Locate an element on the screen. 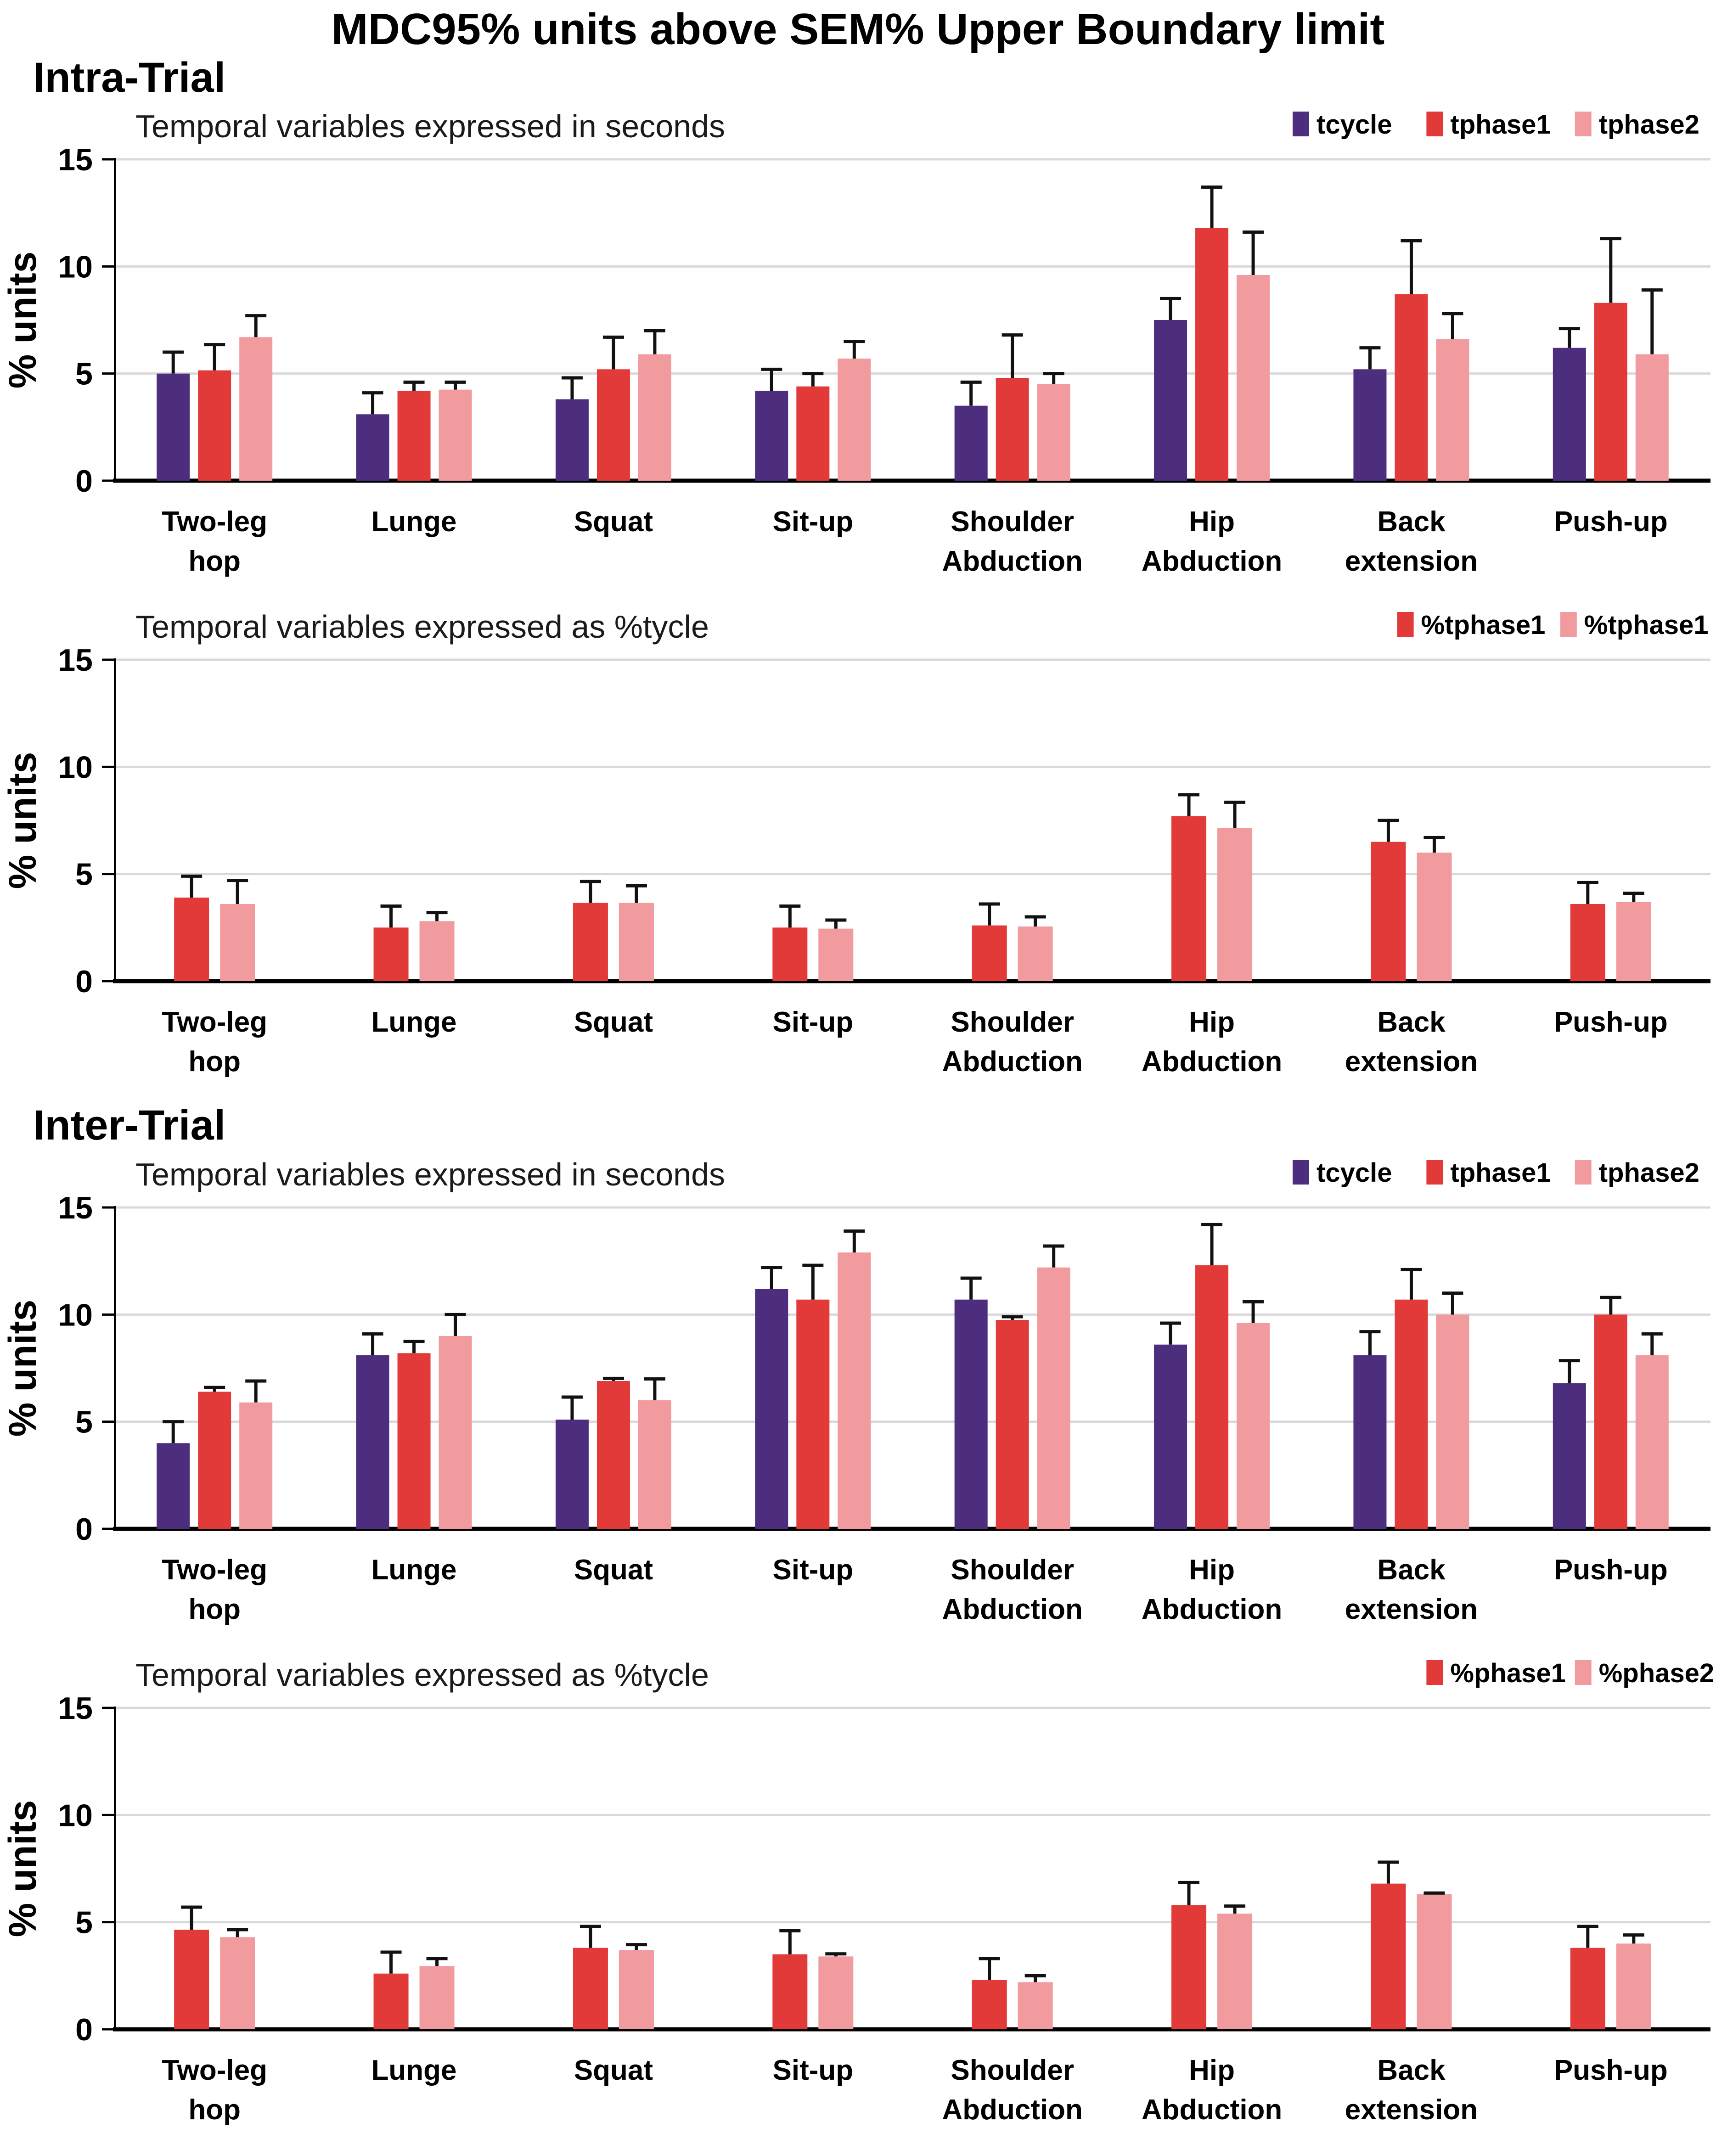 This screenshot has height=2156, width=1716. category-label: Sit-up is located at coordinates (813, 522).